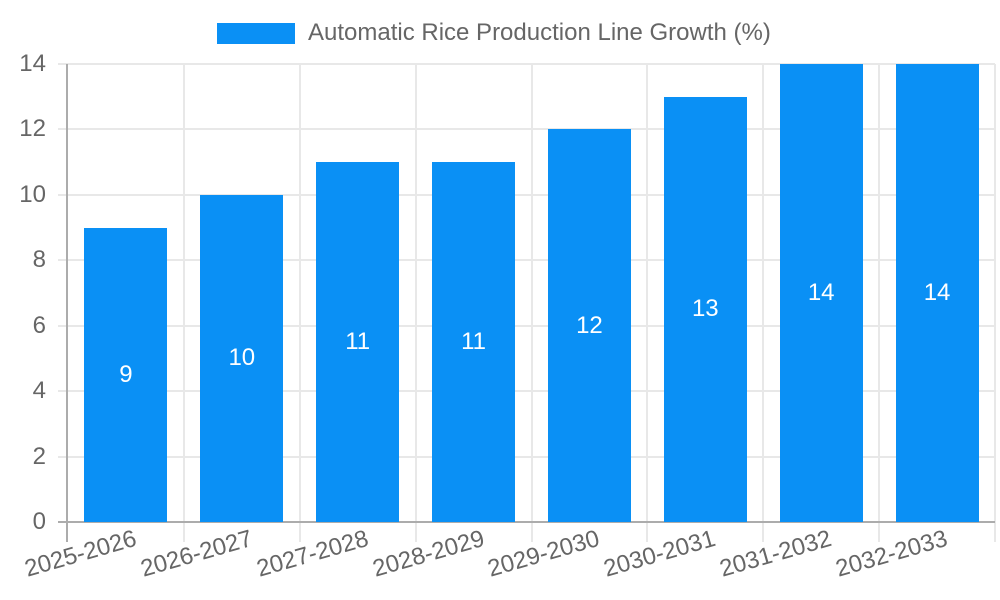 This screenshot has height=600, width=1000. What do you see at coordinates (32, 63) in the screenshot?
I see `y-axis-tick-label: 14` at bounding box center [32, 63].